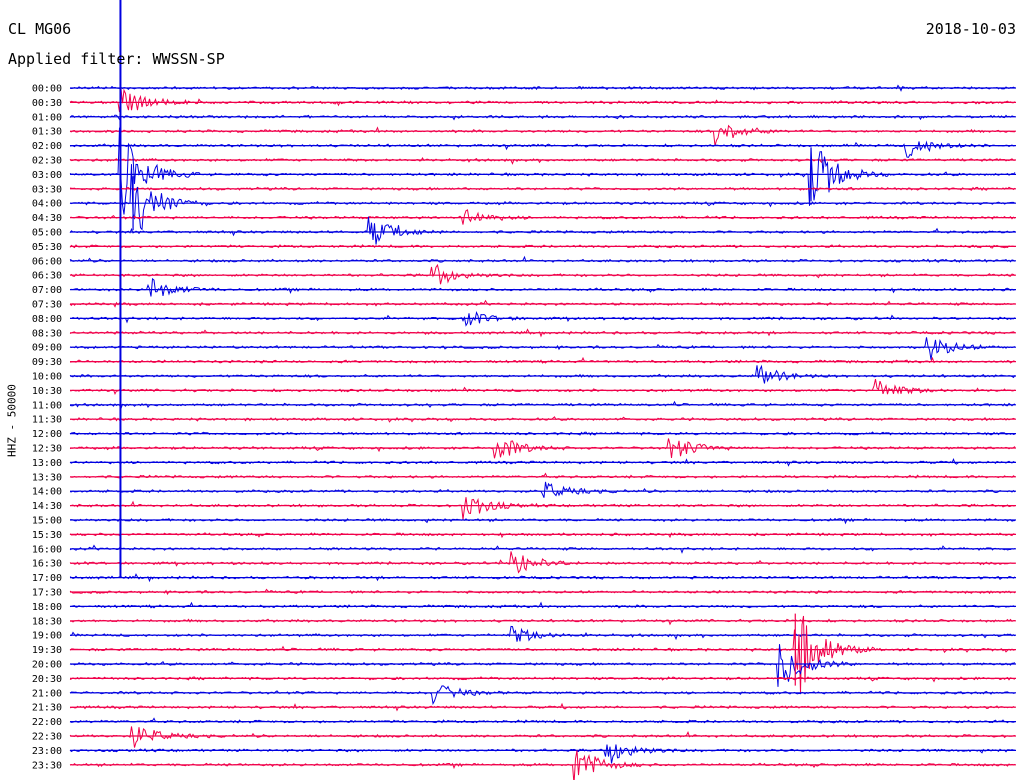 This screenshot has height=780, width=1024. Describe the element at coordinates (47, 737) in the screenshot. I see `row-time-label: 22:30` at that location.